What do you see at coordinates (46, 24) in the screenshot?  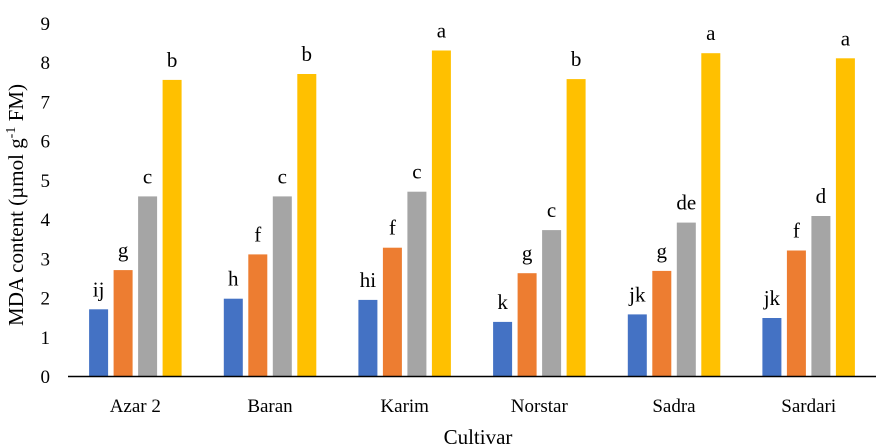 I see `y-tick-label: 9` at bounding box center [46, 24].